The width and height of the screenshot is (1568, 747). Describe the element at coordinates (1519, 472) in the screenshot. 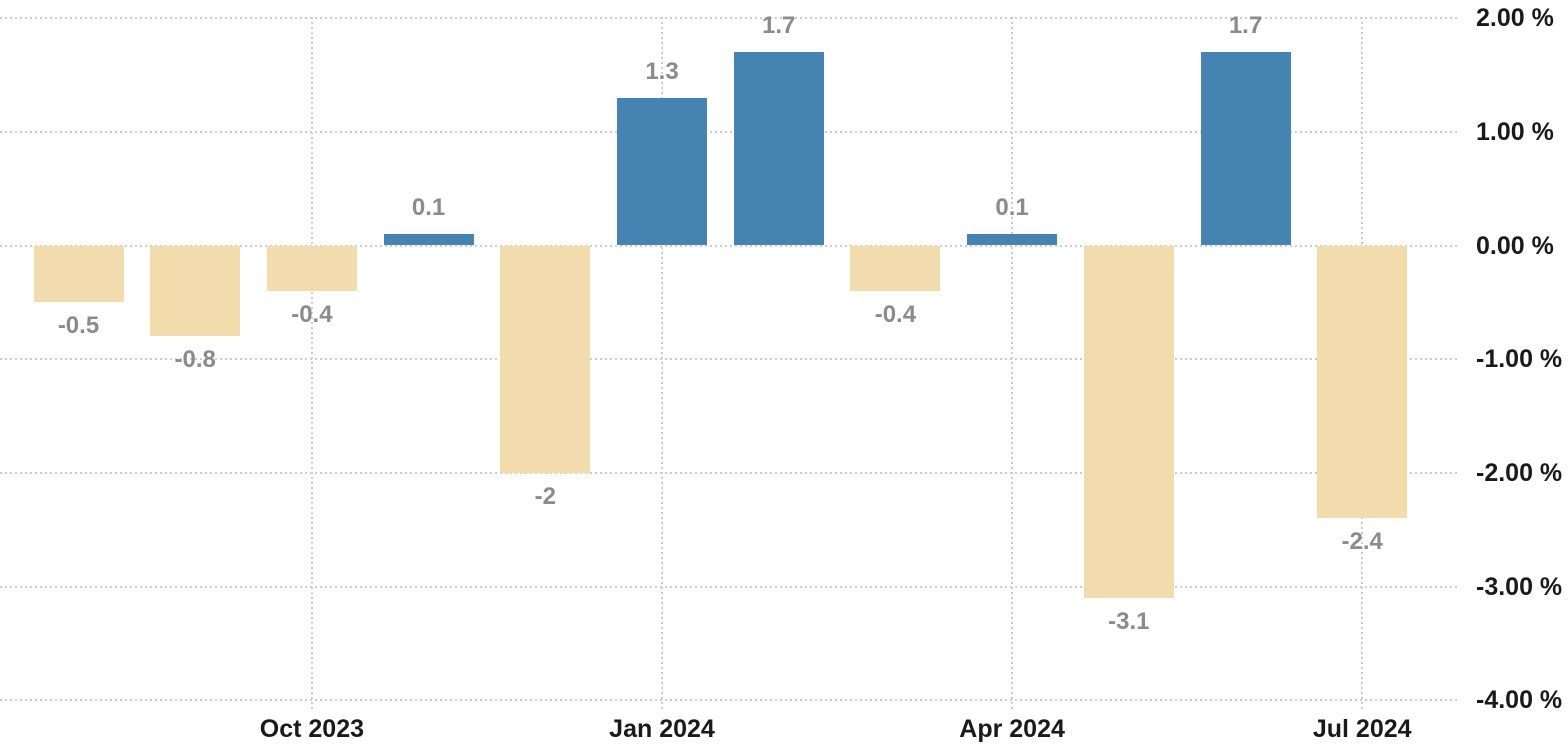

I see `y-axis-tick-label: -2.00 %` at that location.